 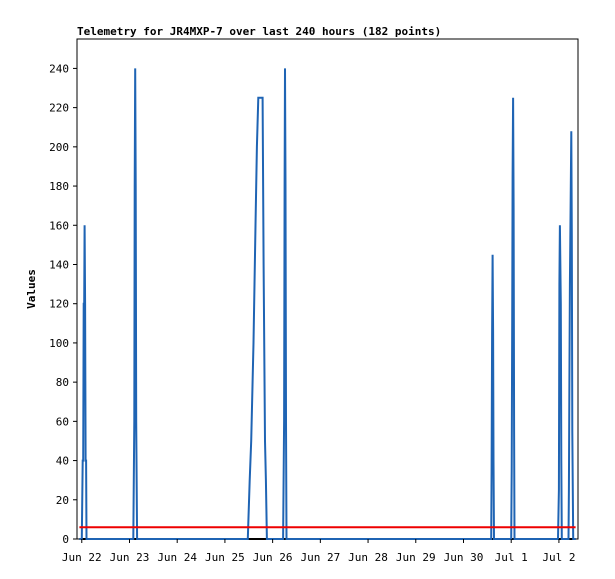 I want to click on x-tick-label: Jun 29, so click(x=416, y=557).